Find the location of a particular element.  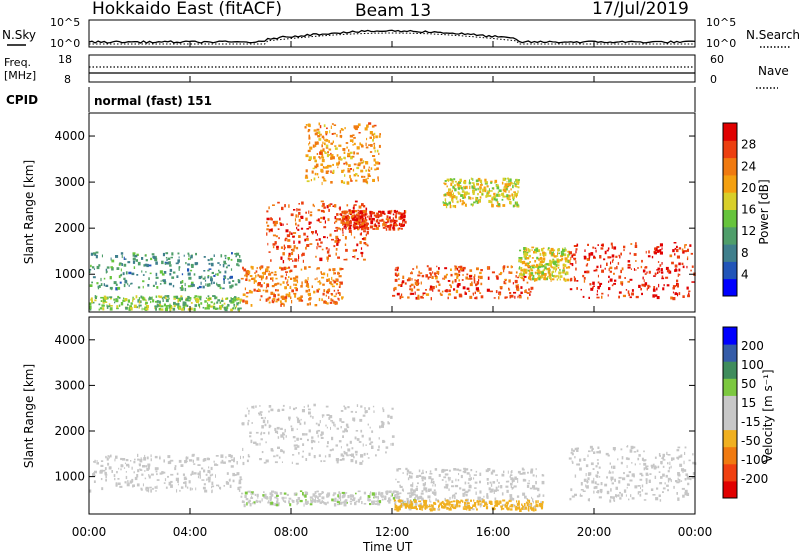

colorbar-segment is located at coordinates (730, 218).